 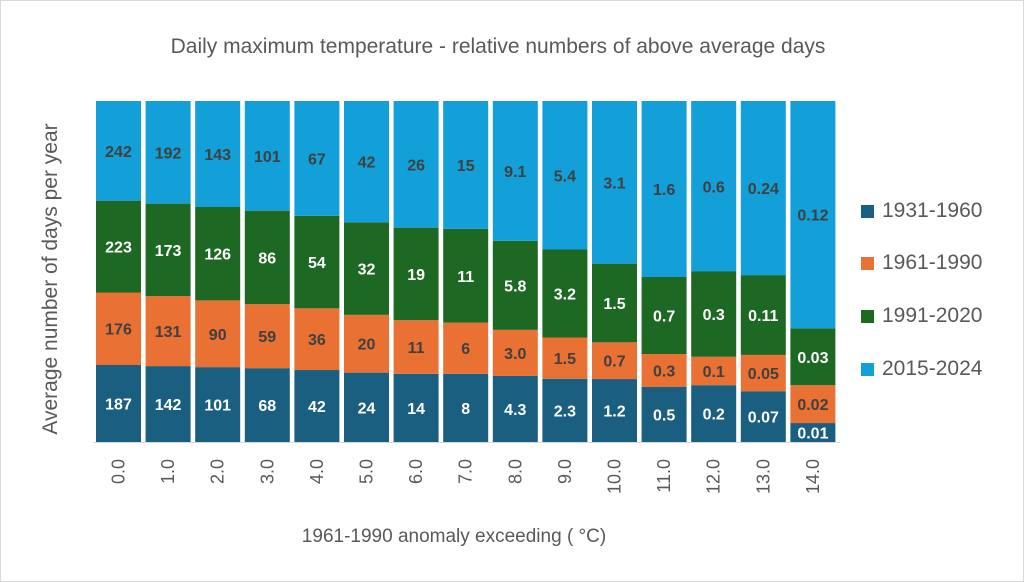 I want to click on data-label: 20, so click(x=367, y=345).